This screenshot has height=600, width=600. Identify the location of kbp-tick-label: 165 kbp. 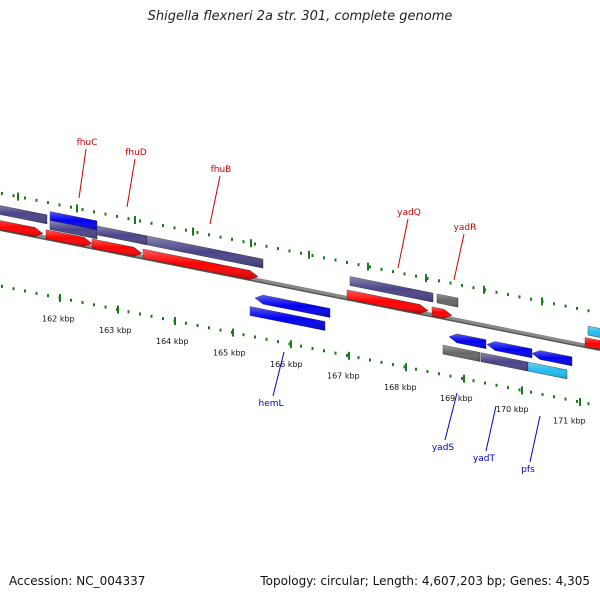
(229, 353).